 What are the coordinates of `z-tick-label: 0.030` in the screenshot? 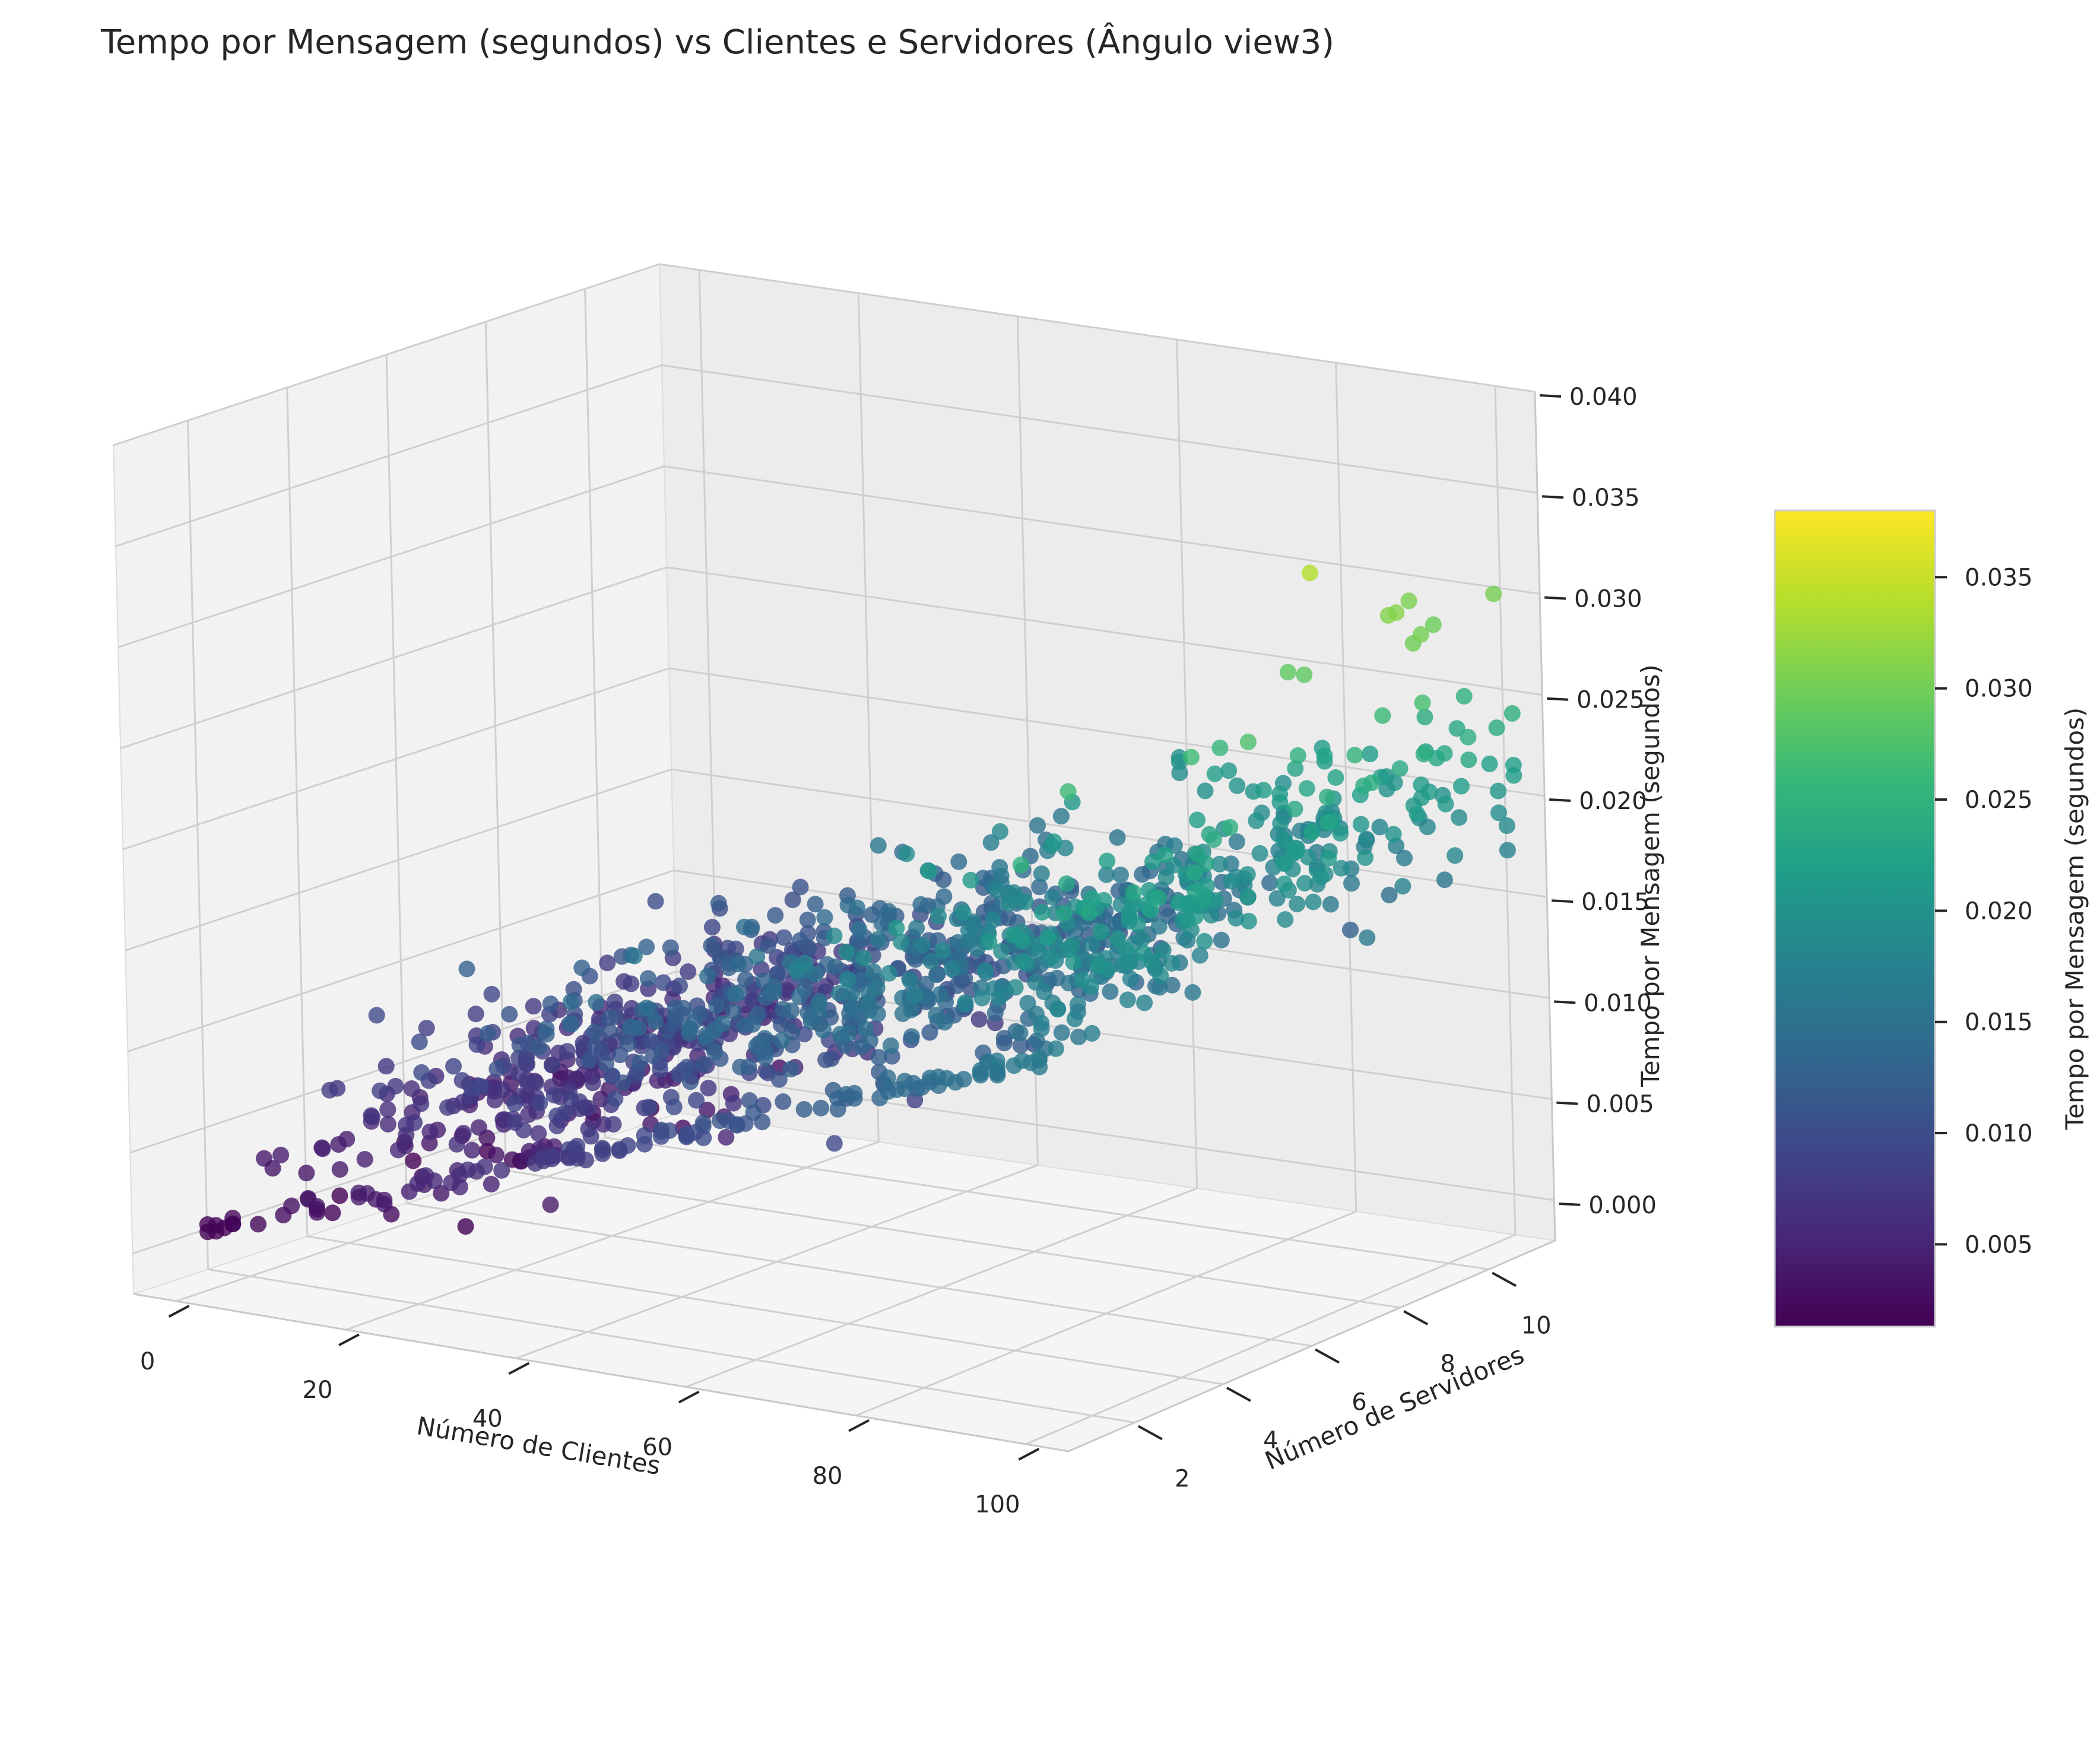 It's located at (1608, 599).